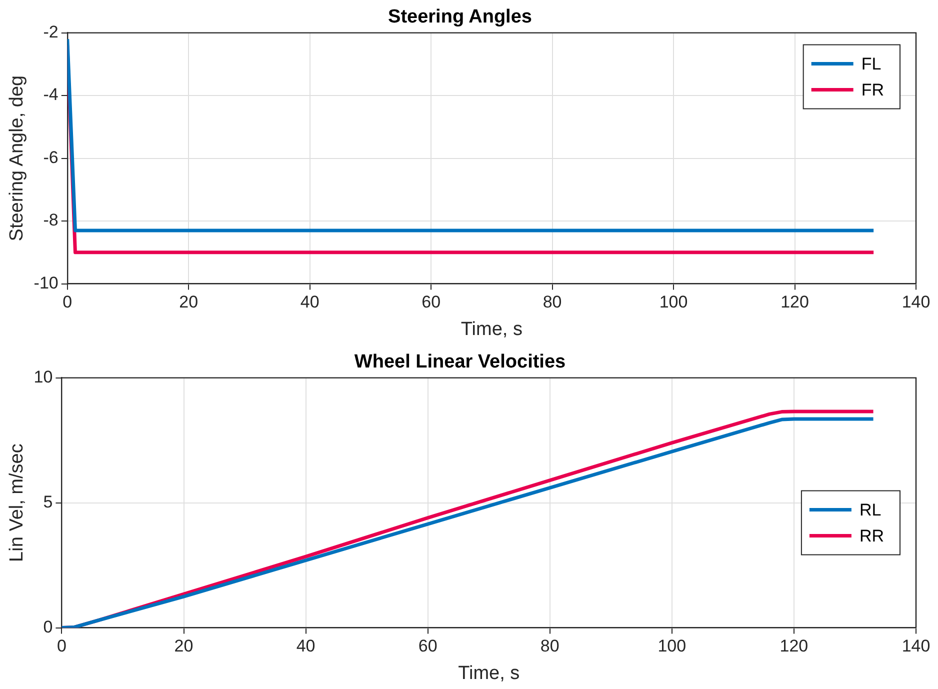 Image resolution: width=938 pixels, height=689 pixels. I want to click on y-tick-label: 5, so click(48, 502).